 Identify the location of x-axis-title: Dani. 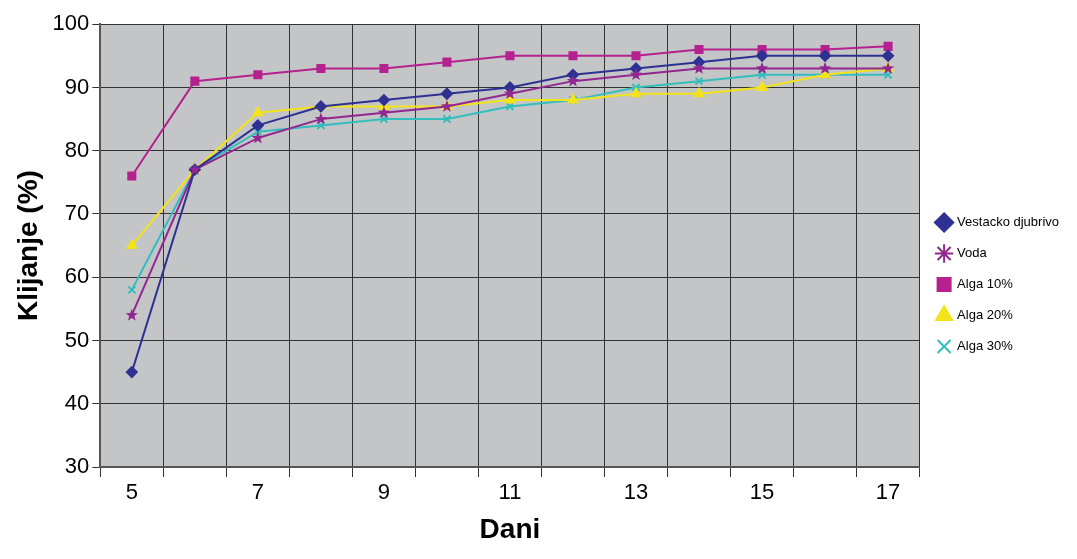
(510, 528).